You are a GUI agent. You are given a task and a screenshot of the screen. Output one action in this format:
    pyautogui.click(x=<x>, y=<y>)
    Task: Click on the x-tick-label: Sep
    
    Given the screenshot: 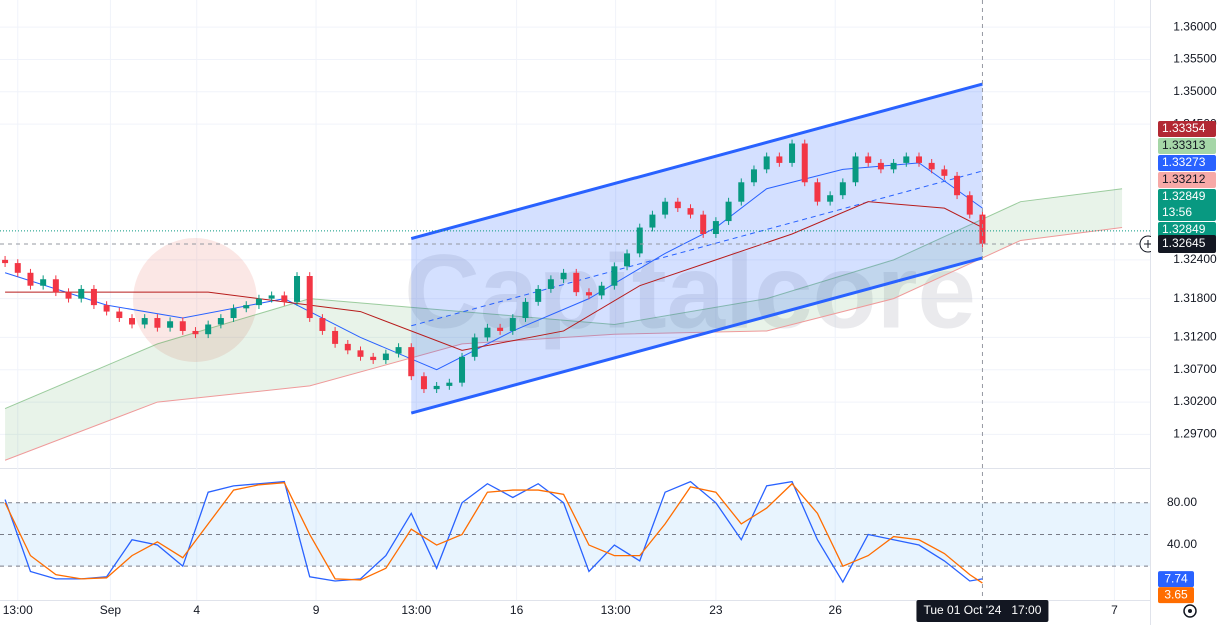 What is the action you would take?
    pyautogui.click(x=111, y=610)
    